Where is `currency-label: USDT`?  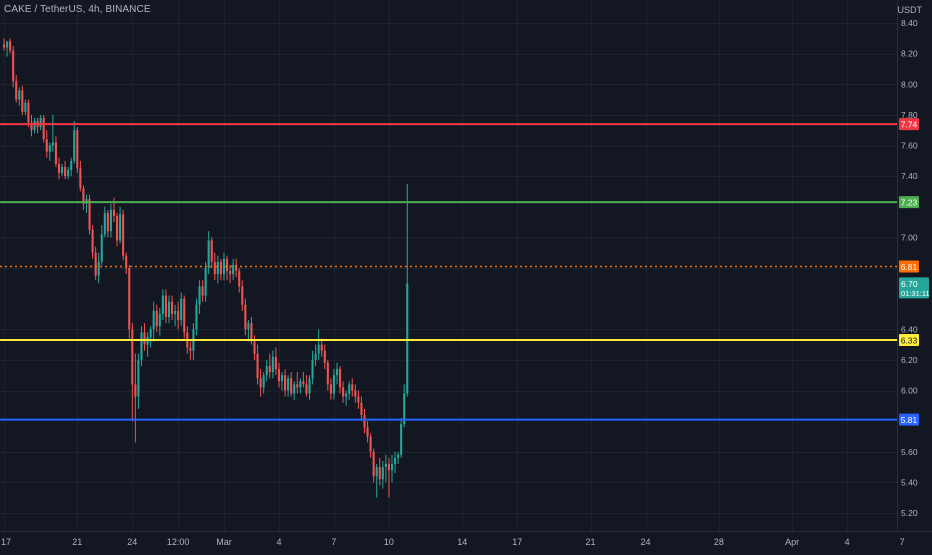
currency-label: USDT is located at coordinates (910, 10).